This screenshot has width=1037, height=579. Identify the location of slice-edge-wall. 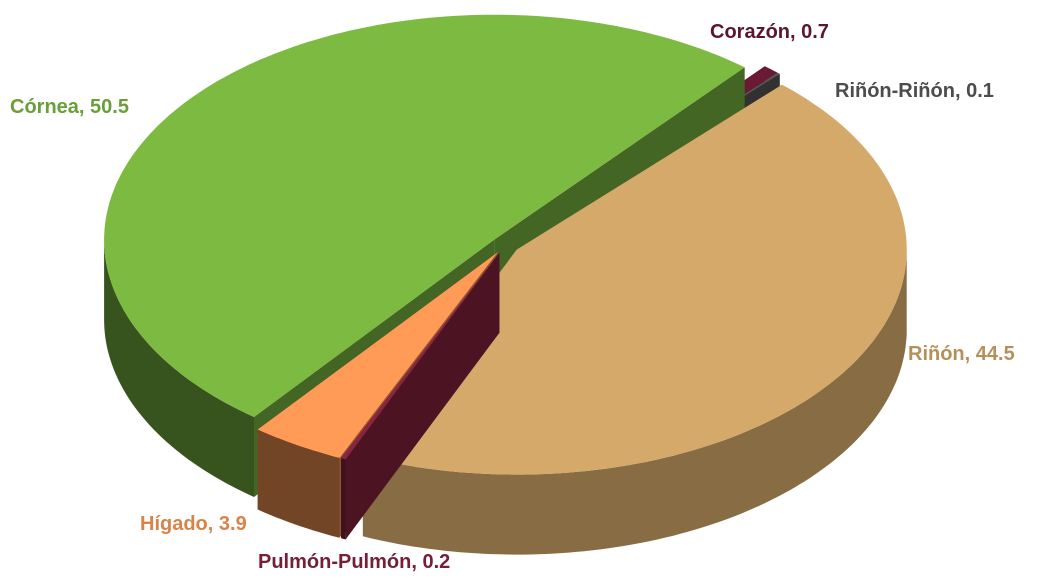
(420, 395).